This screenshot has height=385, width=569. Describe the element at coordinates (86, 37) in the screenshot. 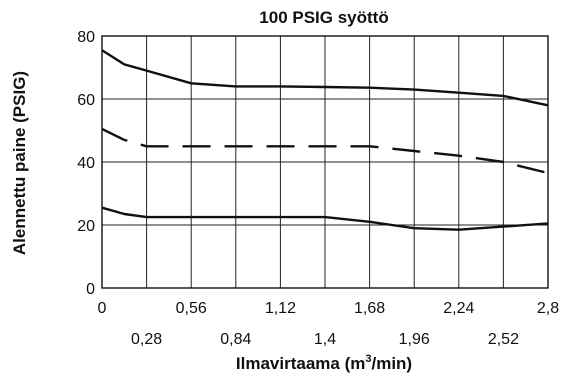

I see `y-tick-label: 80` at that location.